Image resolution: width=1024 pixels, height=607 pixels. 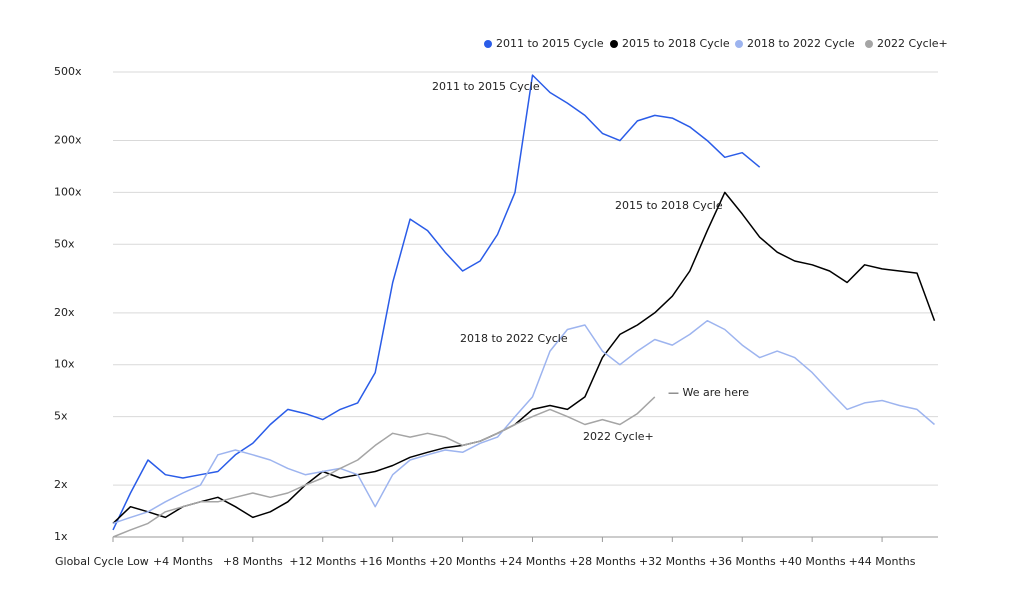 I want to click on x-tick-label: +4 Months, so click(x=183, y=561).